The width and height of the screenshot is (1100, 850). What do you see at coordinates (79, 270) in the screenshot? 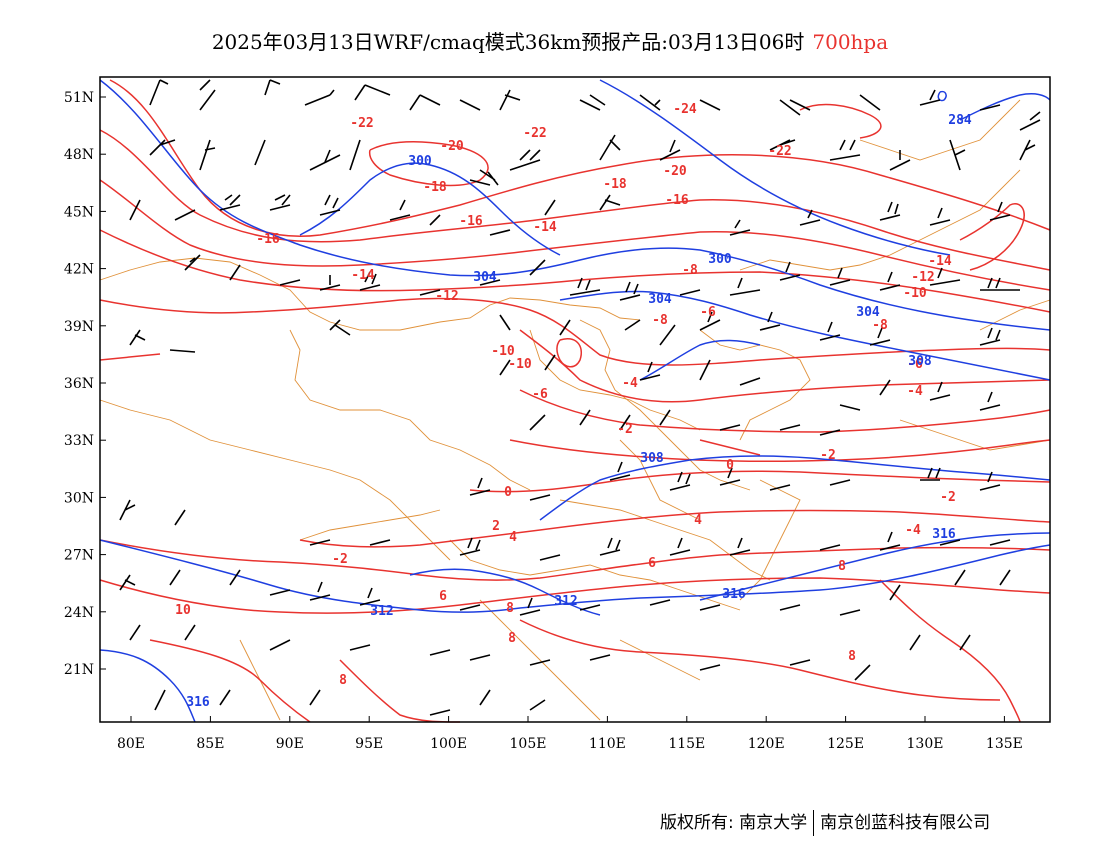
I see `lat-tick-label: 42N` at bounding box center [79, 270].